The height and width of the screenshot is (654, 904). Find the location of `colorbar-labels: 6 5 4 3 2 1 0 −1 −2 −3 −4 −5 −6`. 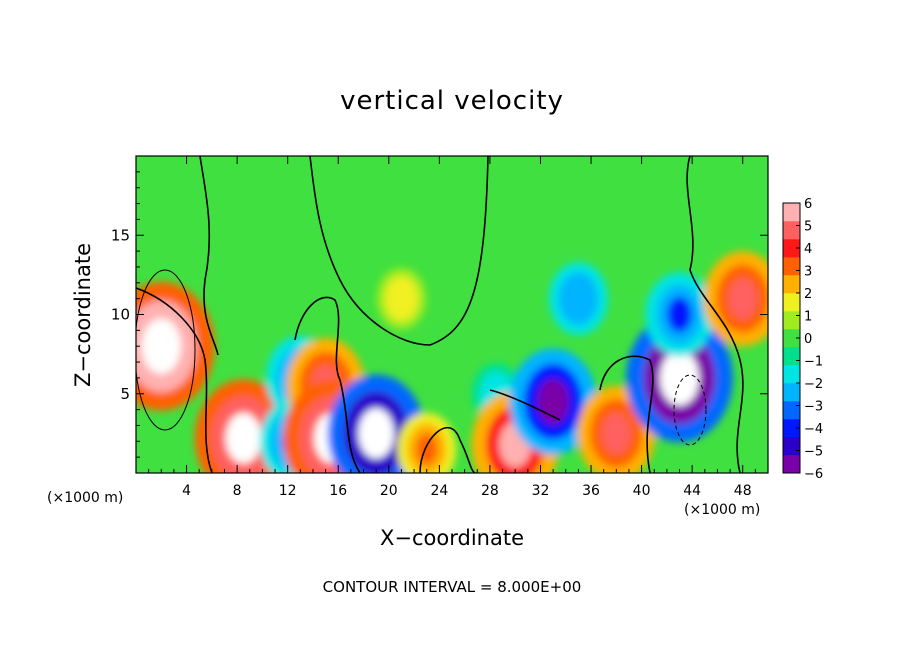

colorbar-labels: 6 5 4 3 2 1 0 −1 −2 −3 −4 −5 −6 is located at coordinates (813, 339).